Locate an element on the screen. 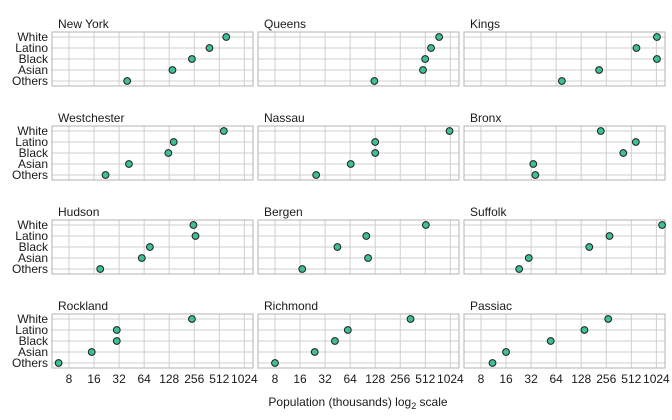  panel-title: Westchester is located at coordinates (91, 118).